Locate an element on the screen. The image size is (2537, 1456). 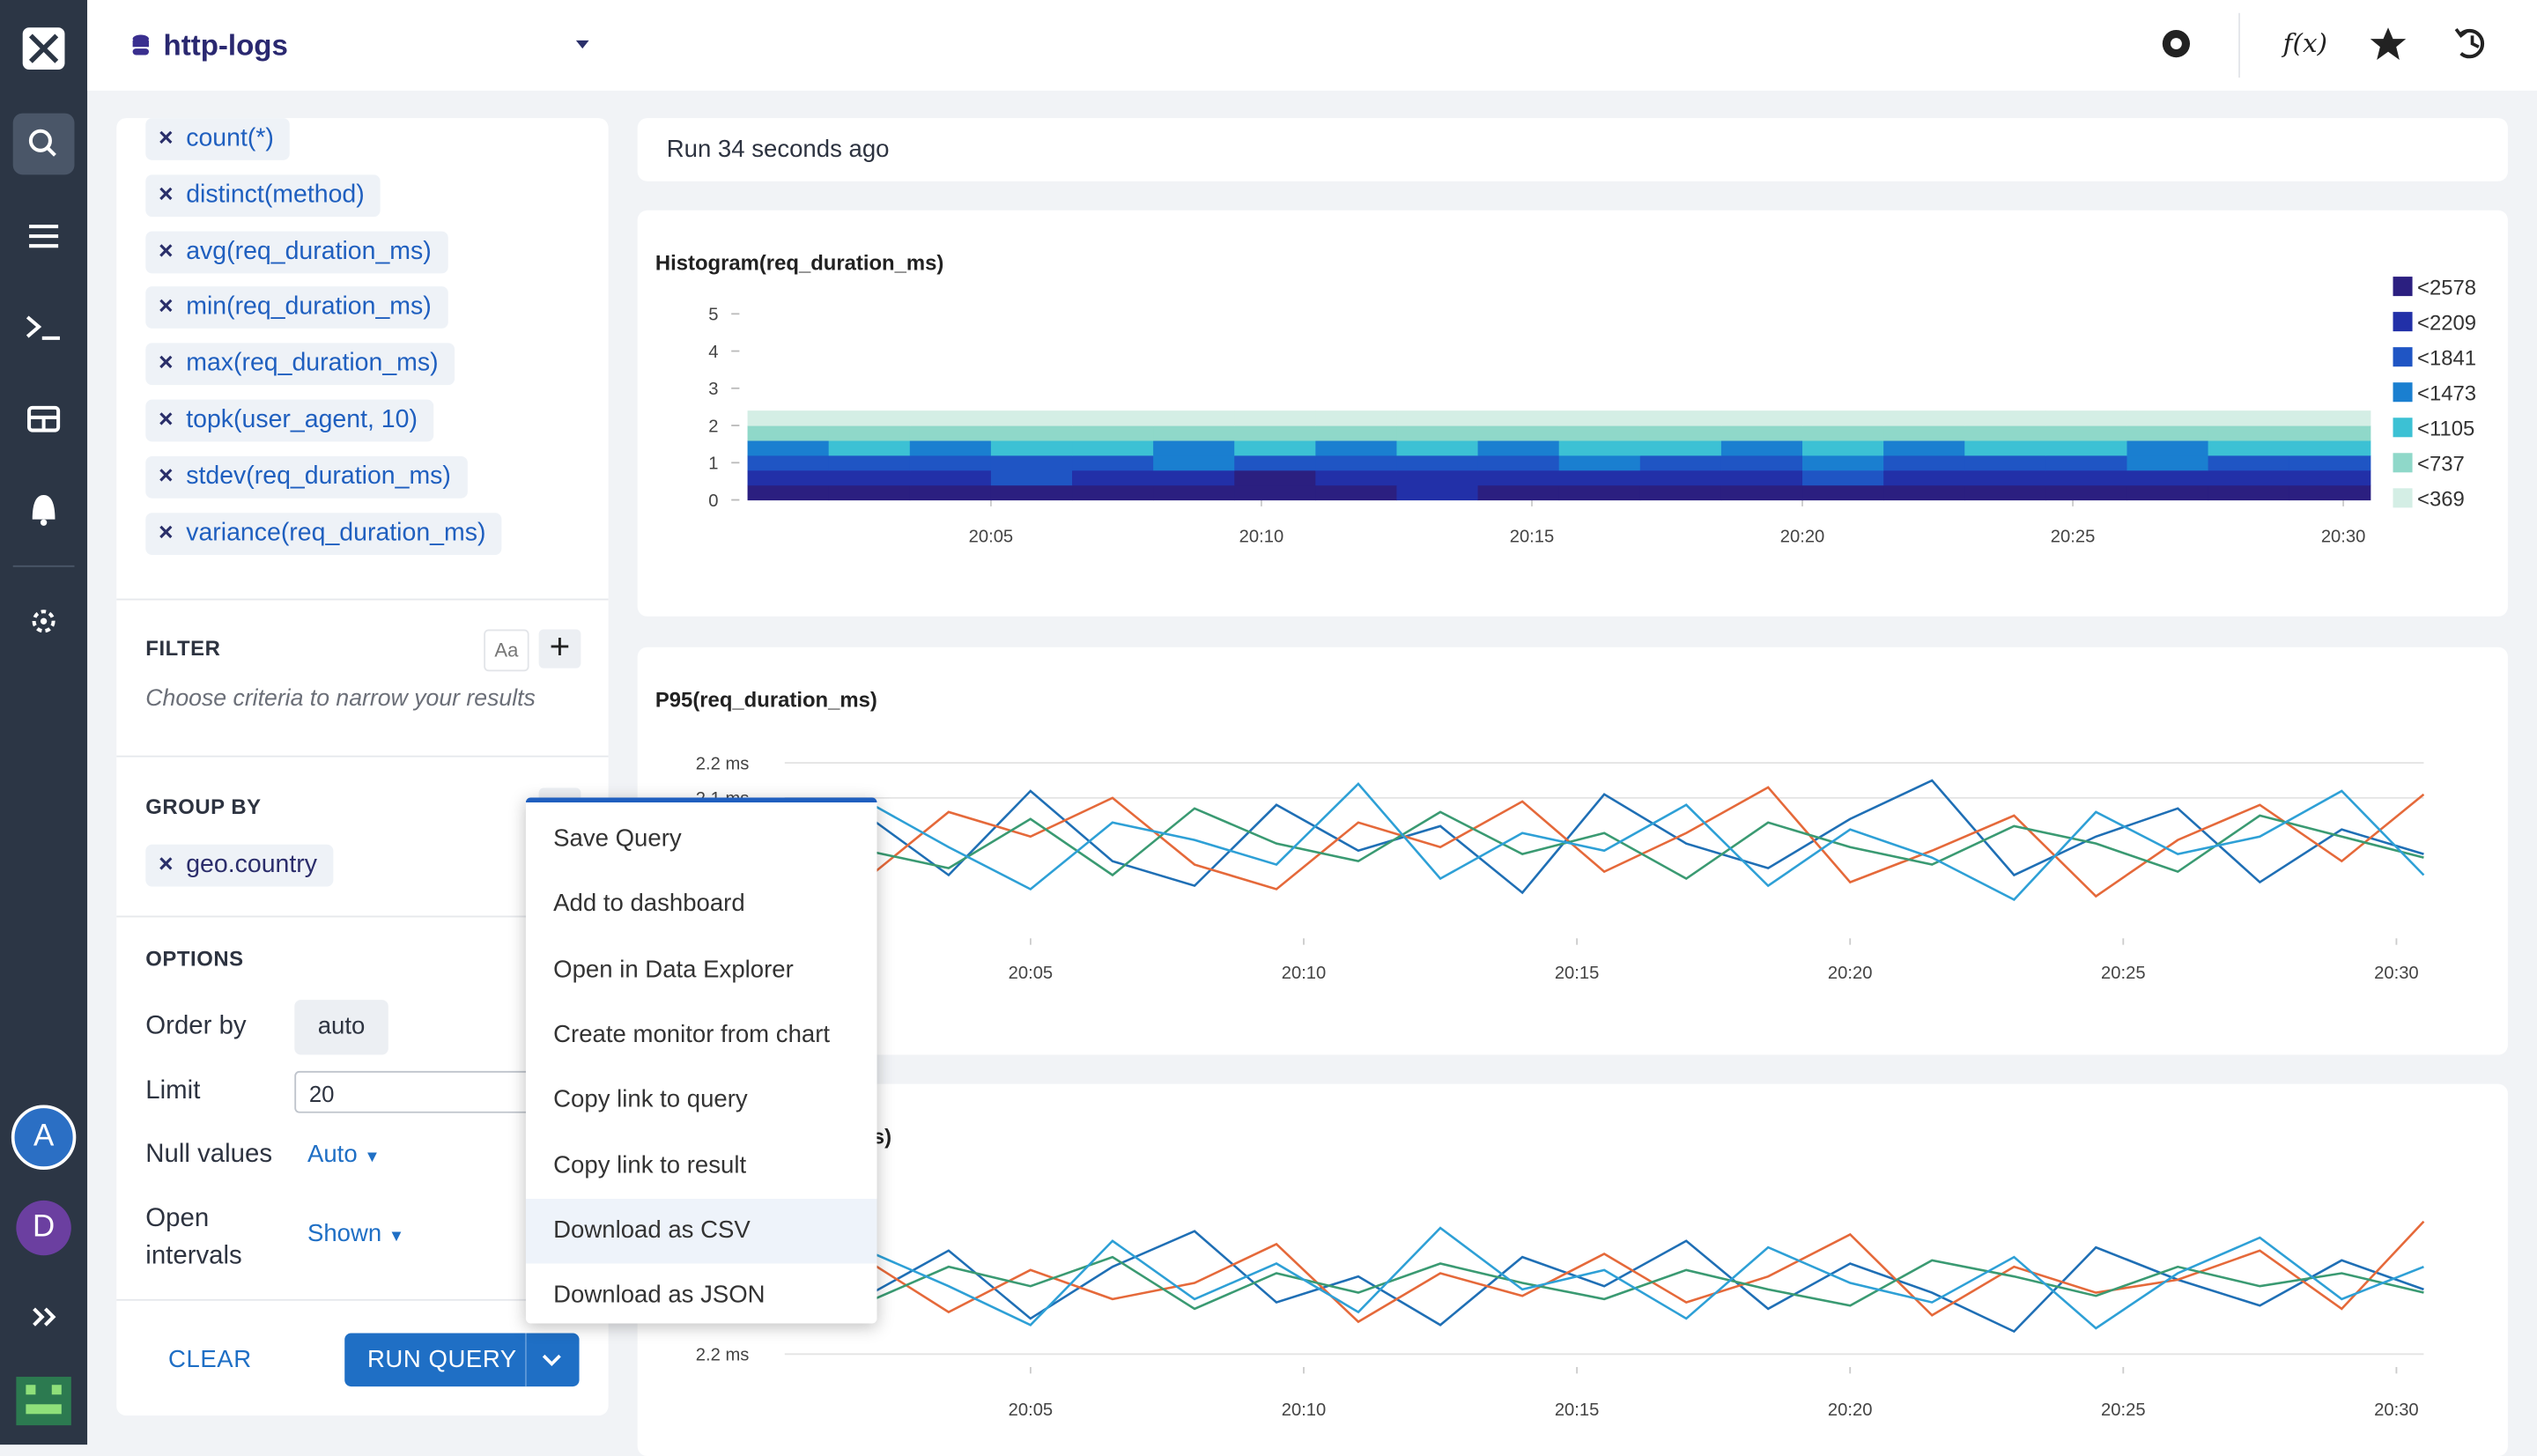
options-label: OPTIONS is located at coordinates (195, 959).